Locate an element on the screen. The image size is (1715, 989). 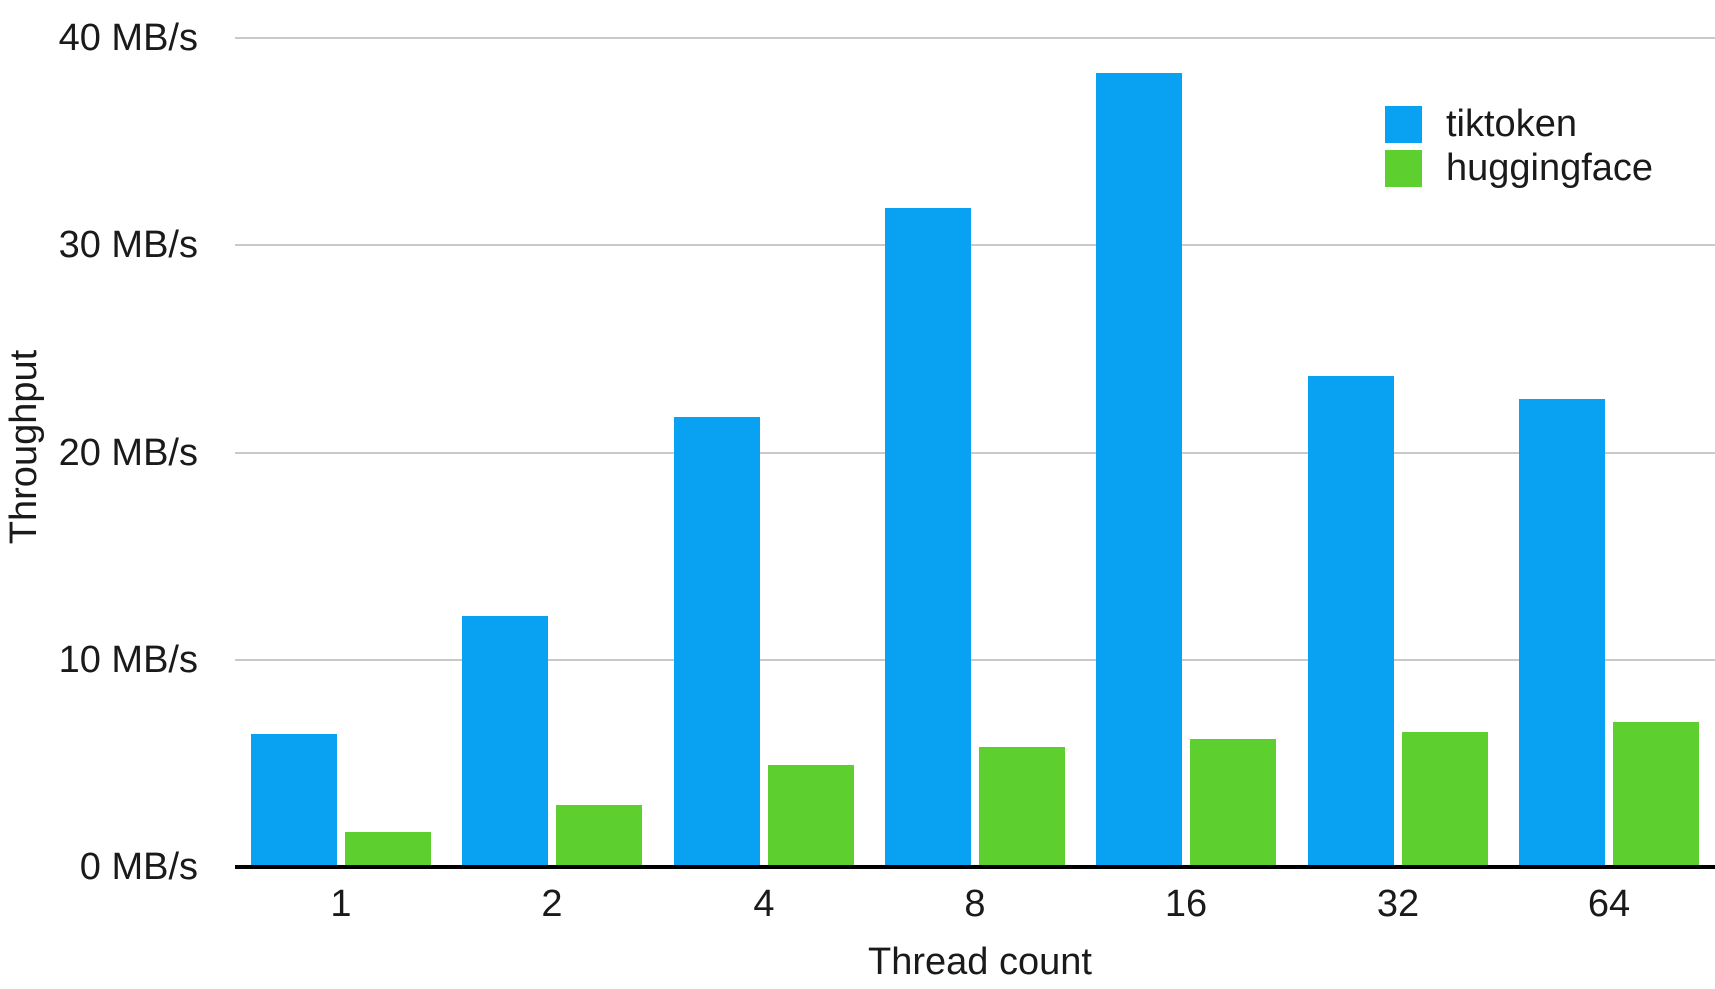
y-tick-label: 30 MB/s is located at coordinates (128, 245).